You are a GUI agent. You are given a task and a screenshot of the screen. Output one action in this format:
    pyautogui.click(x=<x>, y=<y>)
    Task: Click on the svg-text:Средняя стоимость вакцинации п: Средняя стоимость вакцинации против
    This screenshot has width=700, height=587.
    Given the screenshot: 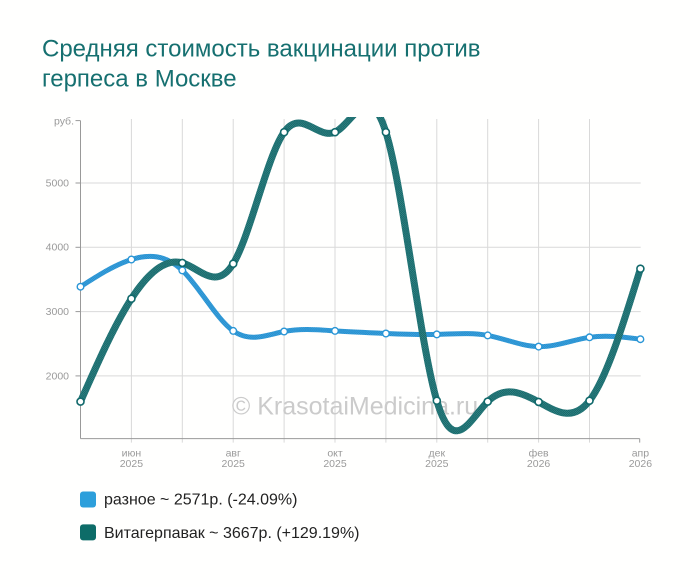 What is the action you would take?
    pyautogui.click(x=261, y=49)
    